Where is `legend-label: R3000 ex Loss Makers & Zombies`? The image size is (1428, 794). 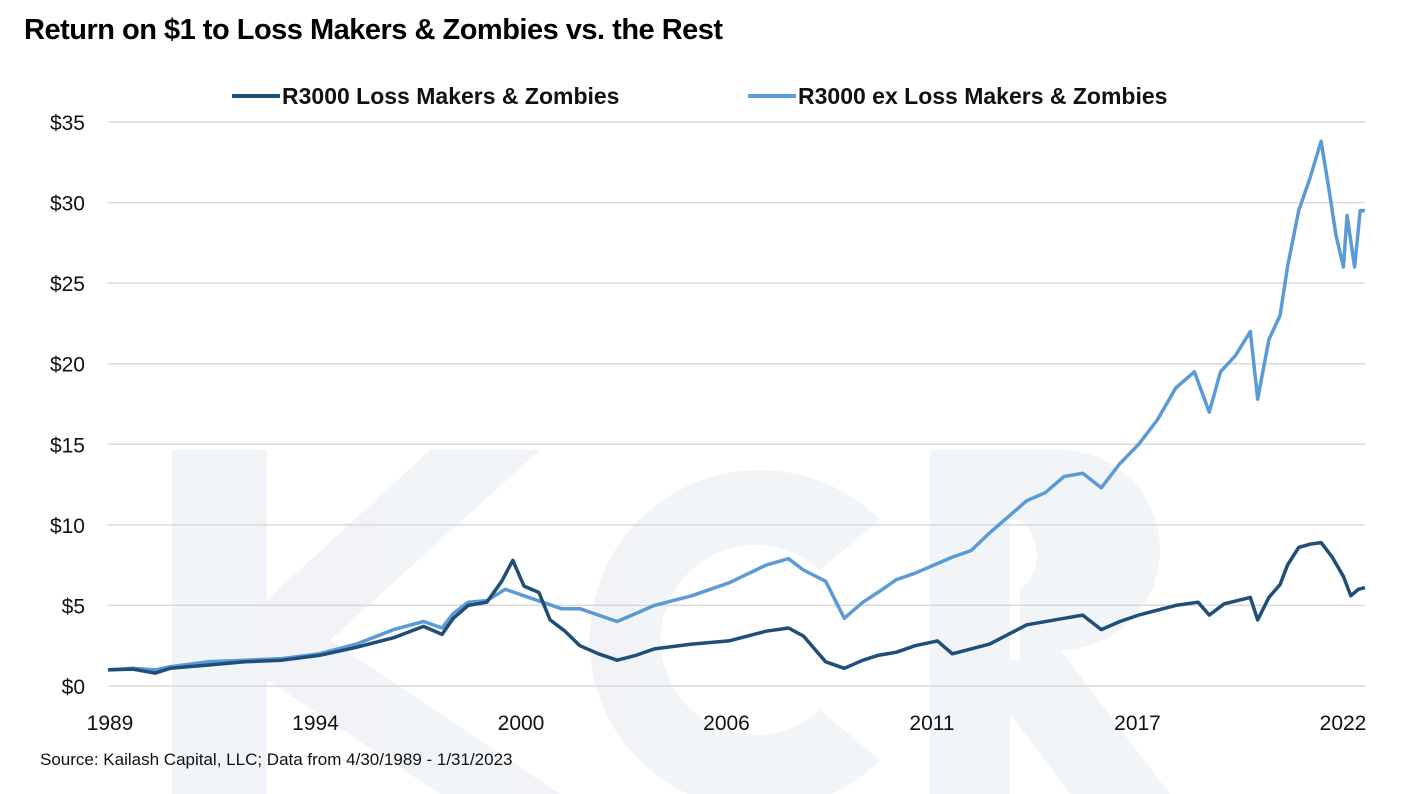
legend-label: R3000 ex Loss Makers & Zombies is located at coordinates (982, 96).